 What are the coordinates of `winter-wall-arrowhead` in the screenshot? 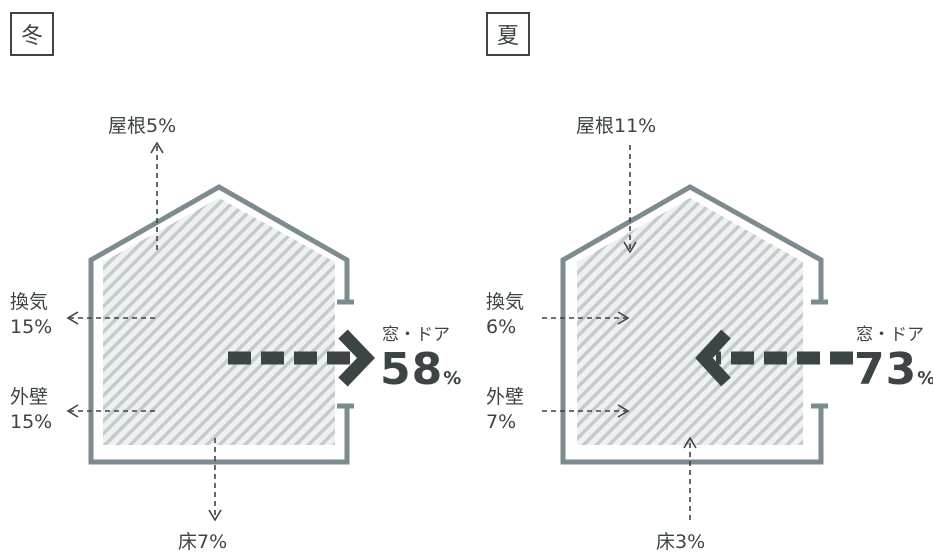 It's located at (72, 411).